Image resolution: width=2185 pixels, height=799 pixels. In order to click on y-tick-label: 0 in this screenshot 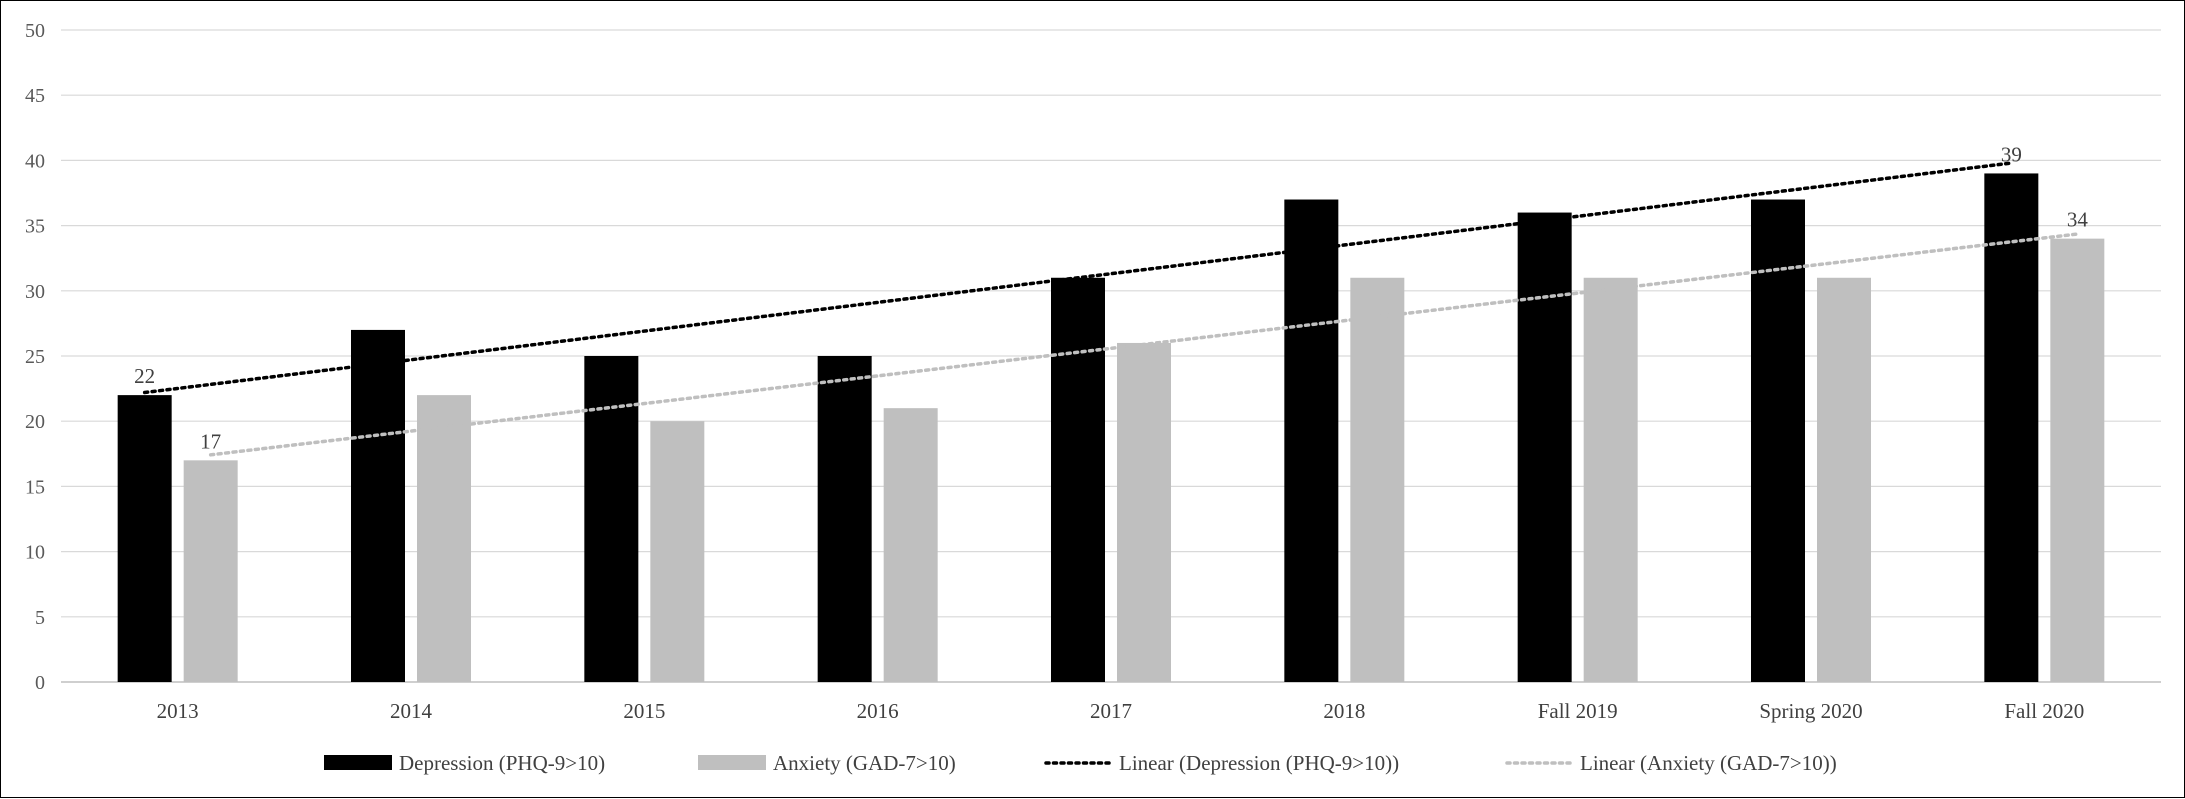, I will do `click(40, 683)`.